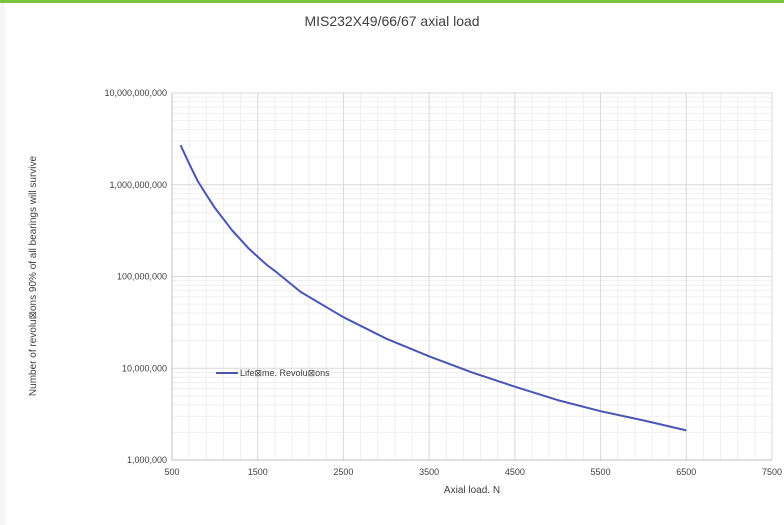 Image resolution: width=784 pixels, height=525 pixels. What do you see at coordinates (144, 368) in the screenshot?
I see `y-tick-label: 10,000,000` at bounding box center [144, 368].